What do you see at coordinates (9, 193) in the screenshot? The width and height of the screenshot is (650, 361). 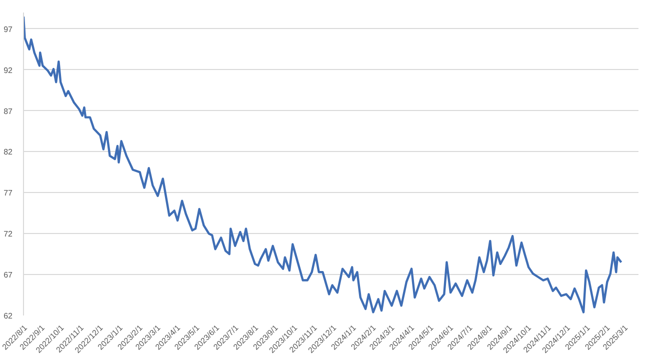 I see `y-tick-label: 77` at bounding box center [9, 193].